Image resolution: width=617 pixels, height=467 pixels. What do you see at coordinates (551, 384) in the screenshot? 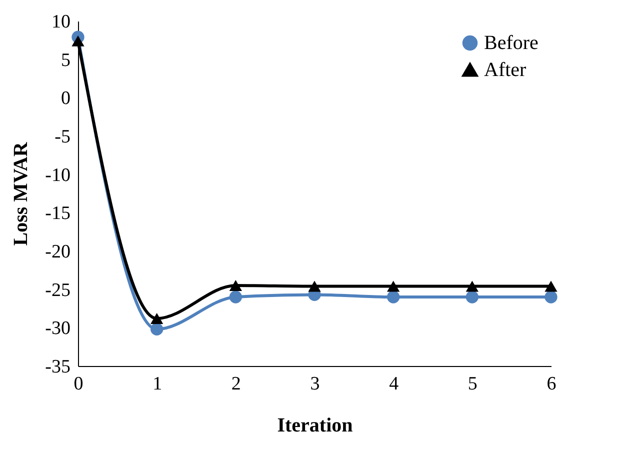
I see `x-tick-label: 6` at bounding box center [551, 384].